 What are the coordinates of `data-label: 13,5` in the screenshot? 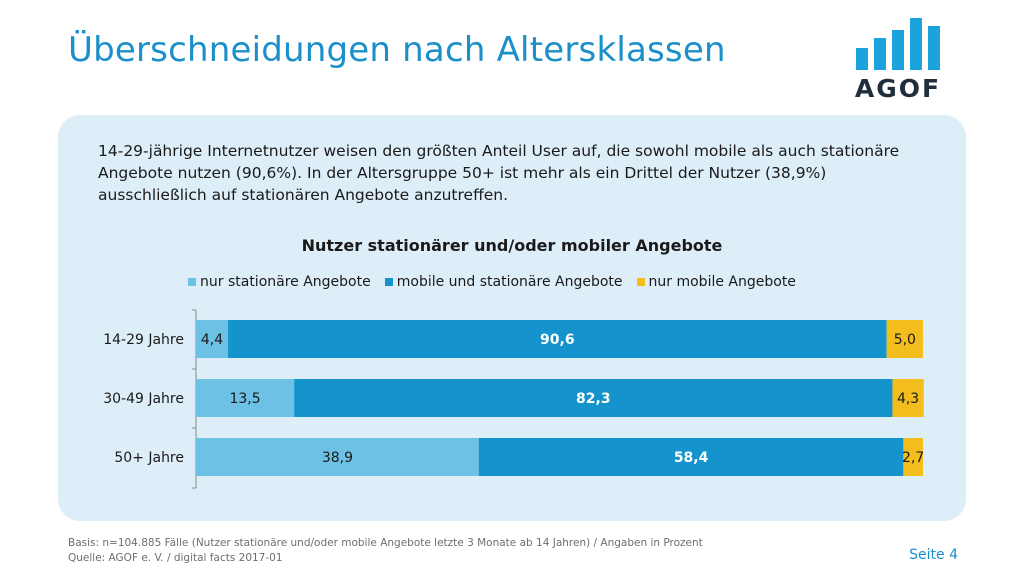 It's located at (244, 399).